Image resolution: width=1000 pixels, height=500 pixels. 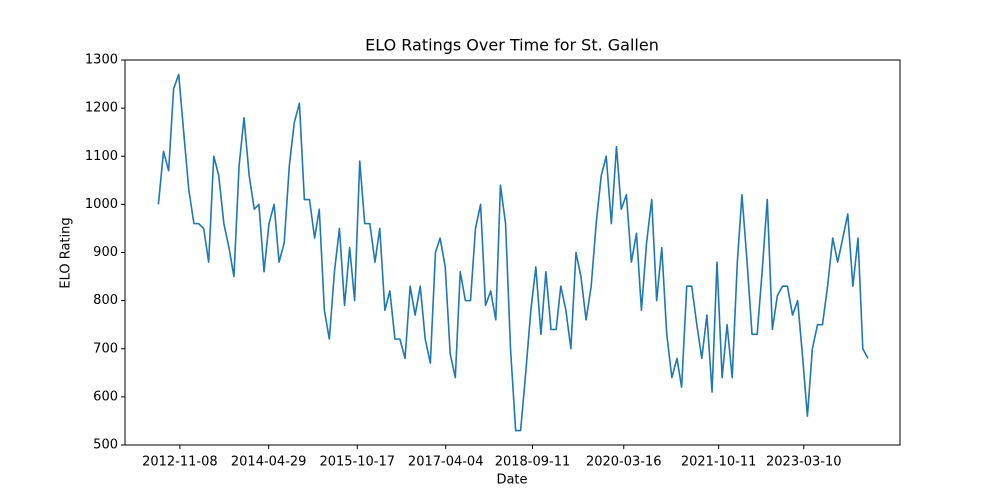 What do you see at coordinates (101, 156) in the screenshot?
I see `y-tick-label: 1100` at bounding box center [101, 156].